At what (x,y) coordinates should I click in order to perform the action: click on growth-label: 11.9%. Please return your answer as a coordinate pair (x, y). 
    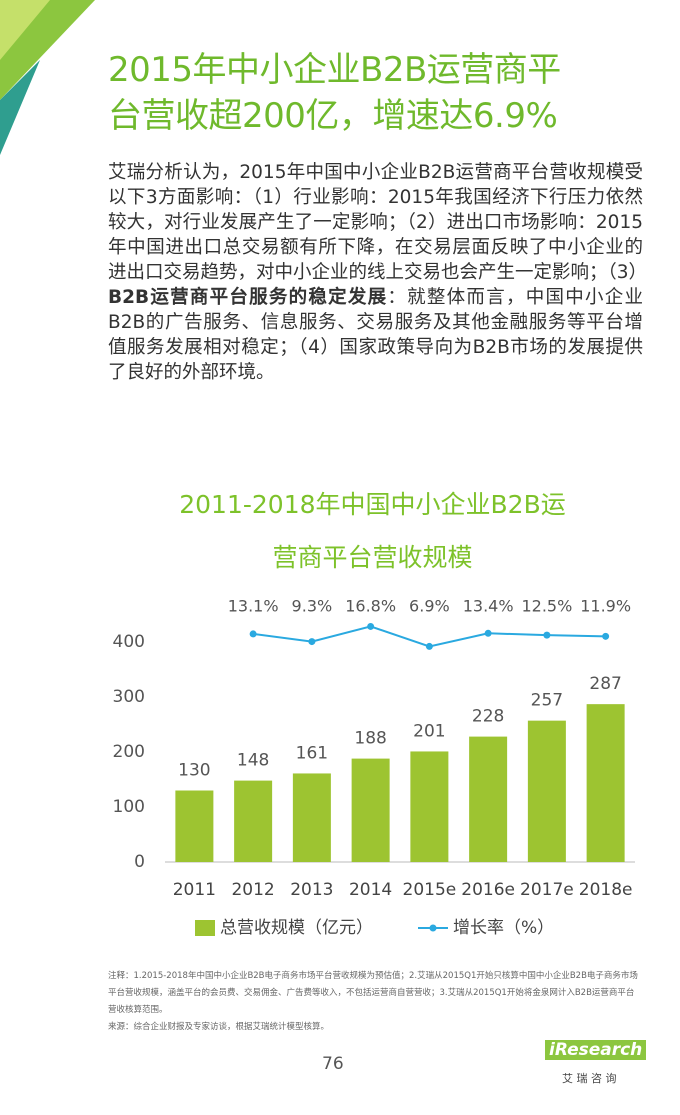
    Looking at the image, I should click on (605, 606).